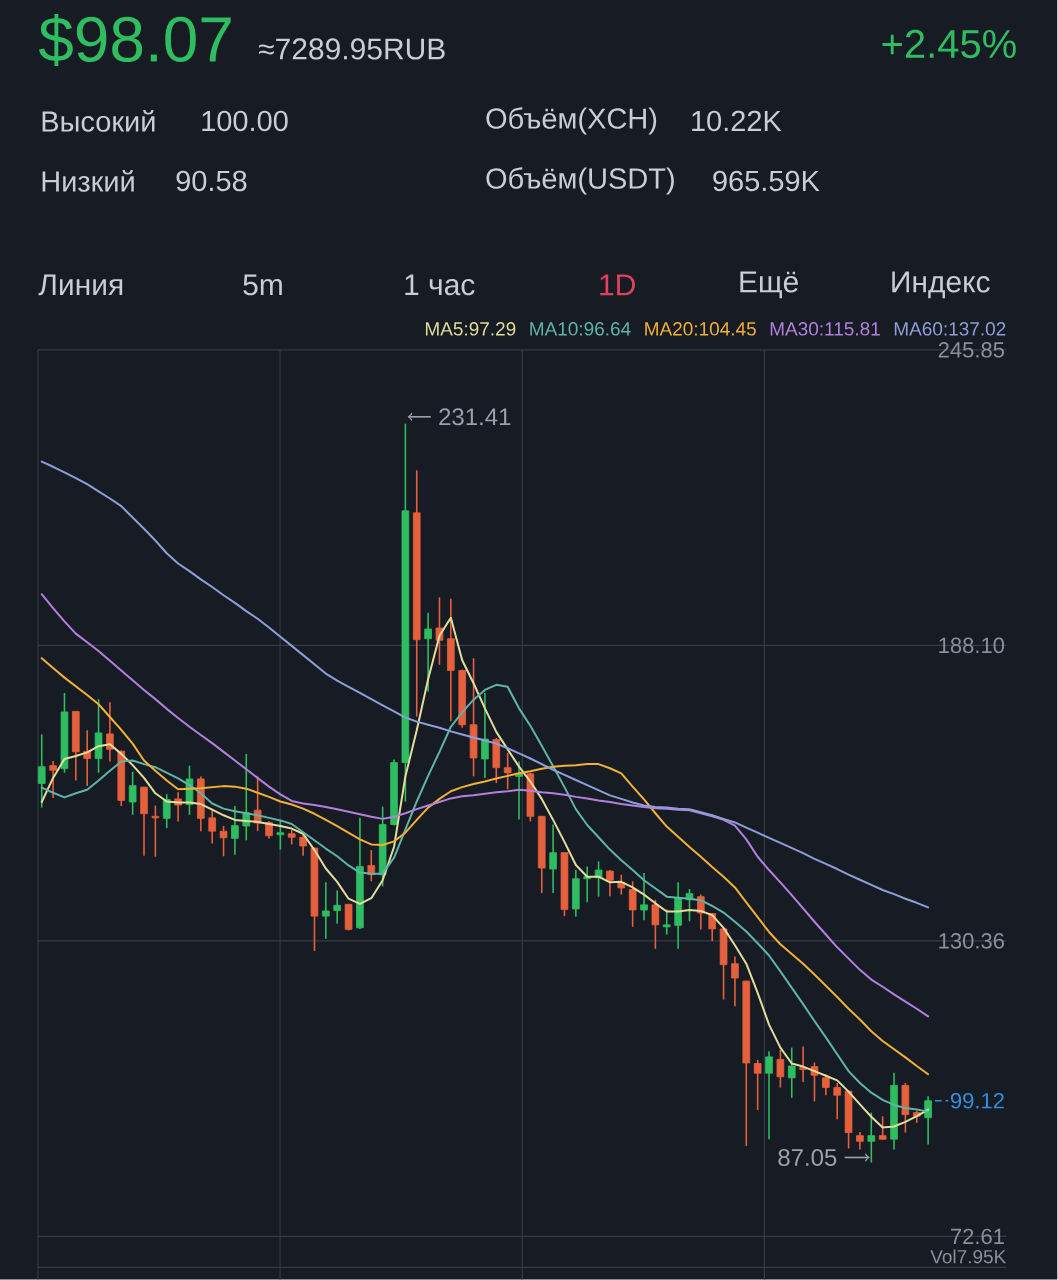  What do you see at coordinates (80, 285) in the screenshot?
I see `text: Линия` at bounding box center [80, 285].